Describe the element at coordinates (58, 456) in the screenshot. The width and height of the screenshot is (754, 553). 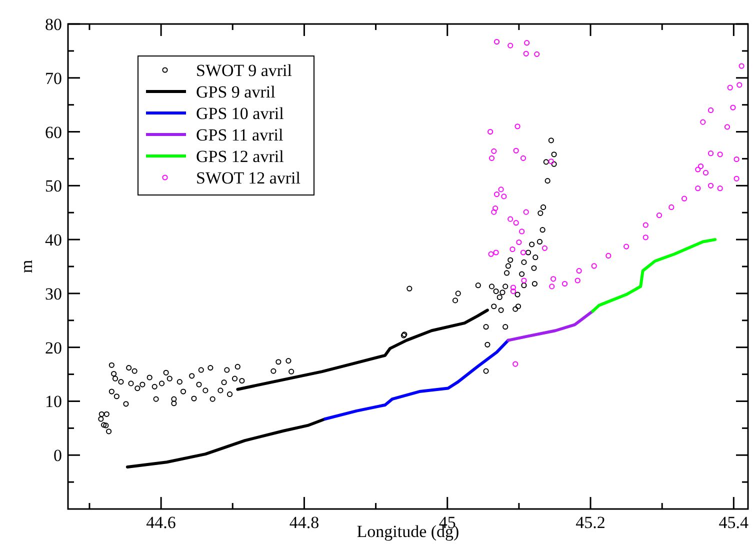
I see `y-tick-label: 0` at that location.